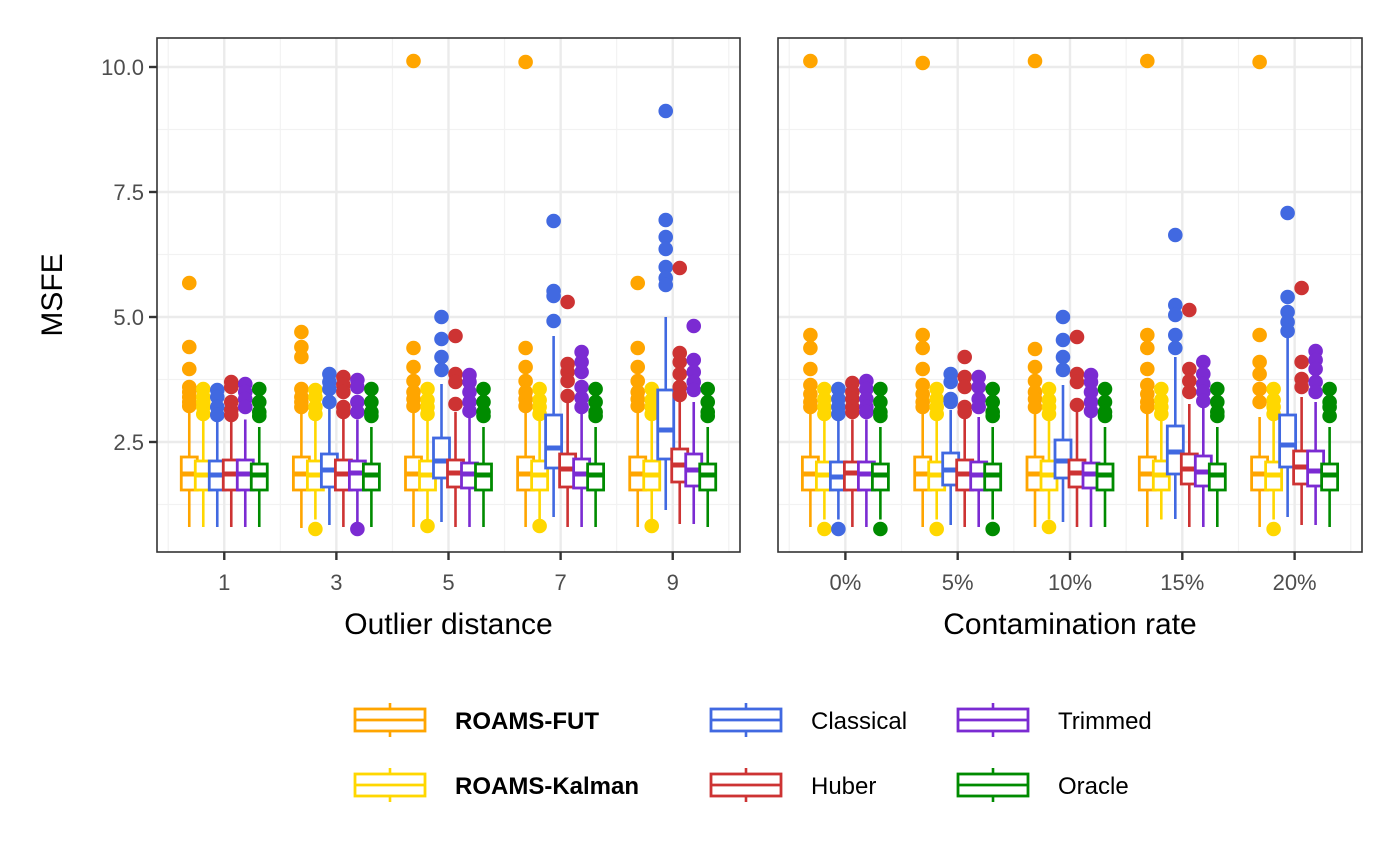 The width and height of the screenshot is (1400, 865). I want to click on box-group-10%, so click(1070, 294).